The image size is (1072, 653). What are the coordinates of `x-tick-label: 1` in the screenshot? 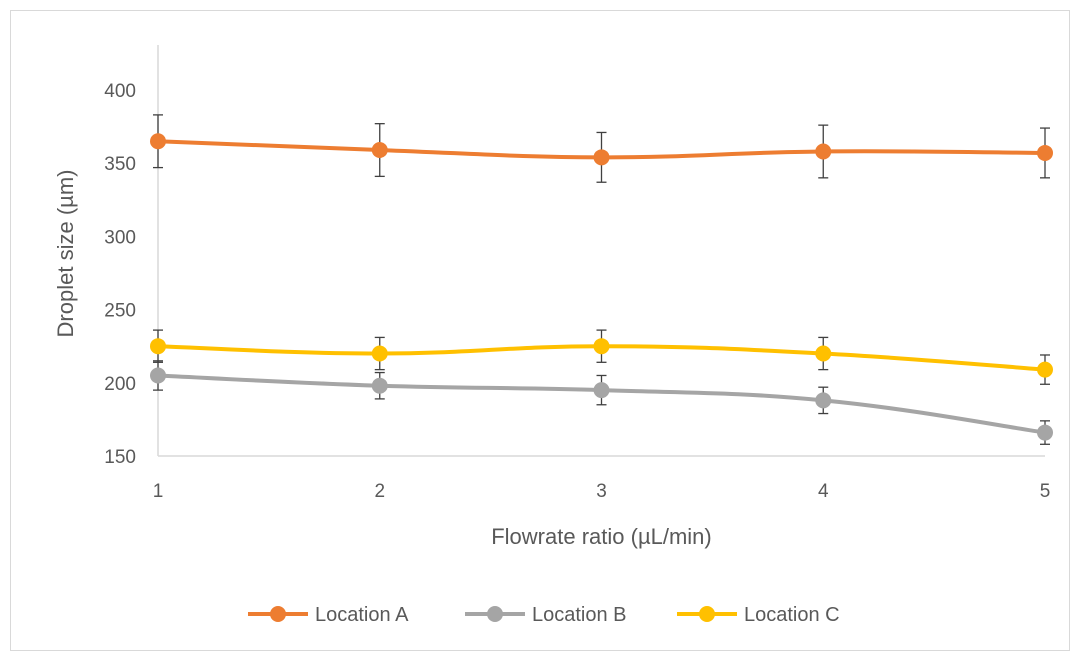 It's located at (158, 491).